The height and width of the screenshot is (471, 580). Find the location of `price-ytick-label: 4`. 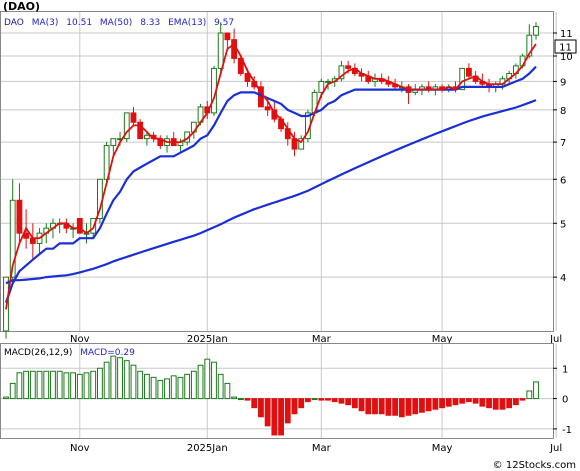

price-ytick-label: 4 is located at coordinates (563, 278).